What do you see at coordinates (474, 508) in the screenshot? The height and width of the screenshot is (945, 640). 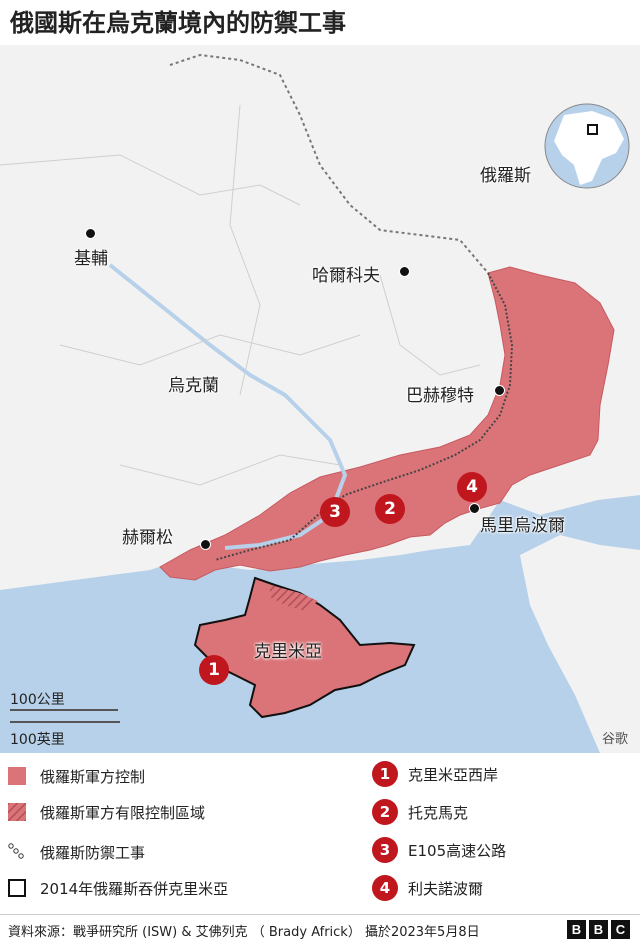 I see `city-dot-mariupol` at bounding box center [474, 508].